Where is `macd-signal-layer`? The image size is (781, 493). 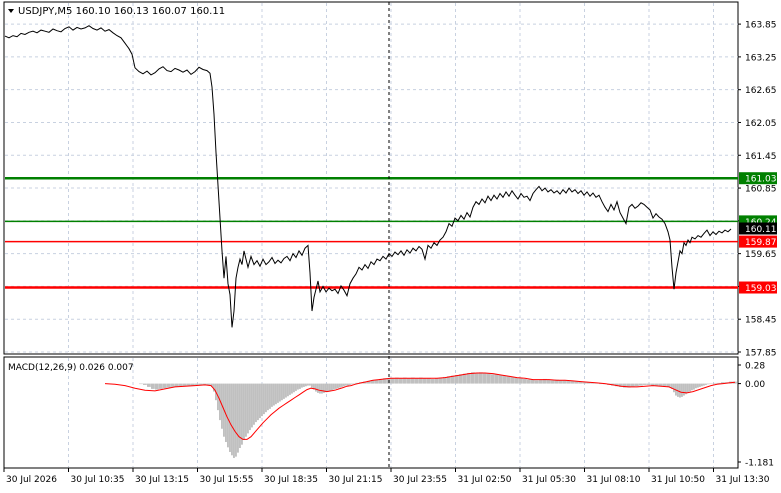
macd-signal-layer is located at coordinates (420, 406).